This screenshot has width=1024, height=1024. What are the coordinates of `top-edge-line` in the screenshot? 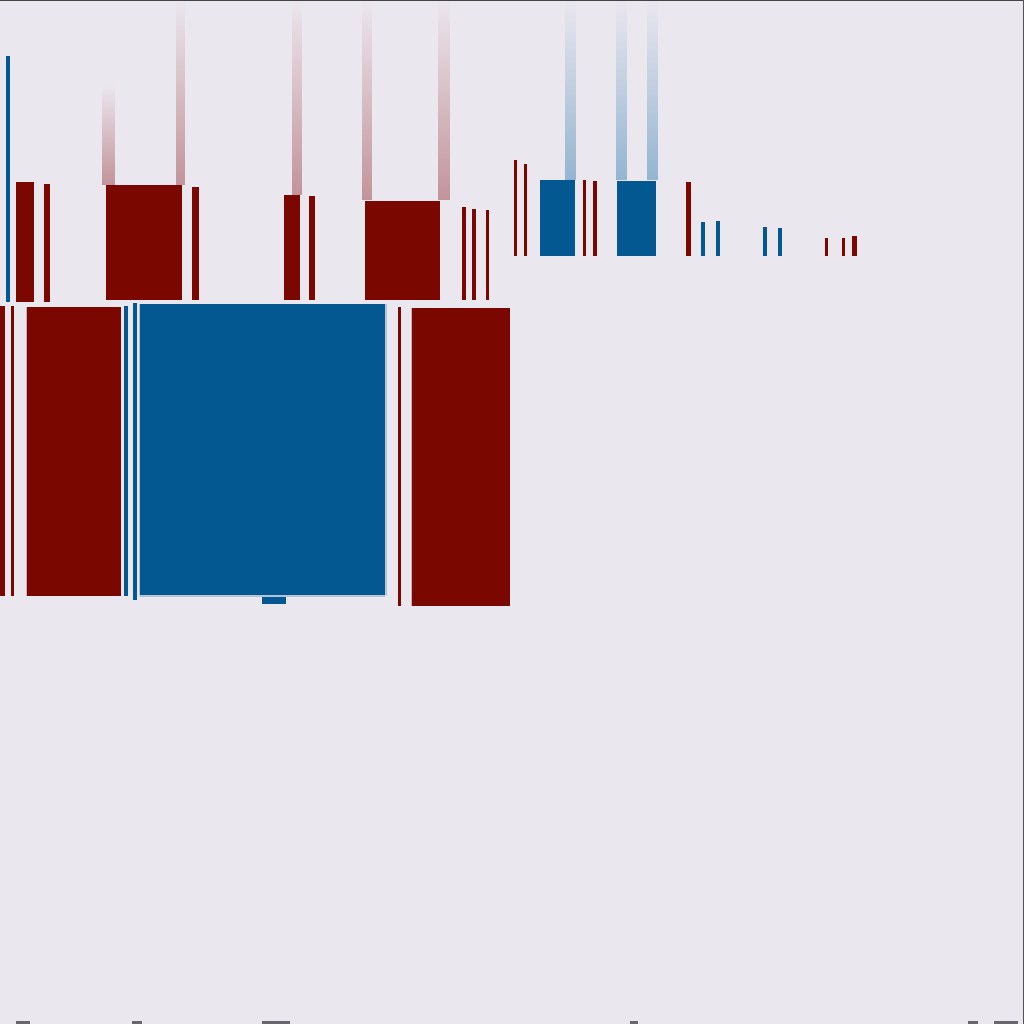 It's located at (512, 0).